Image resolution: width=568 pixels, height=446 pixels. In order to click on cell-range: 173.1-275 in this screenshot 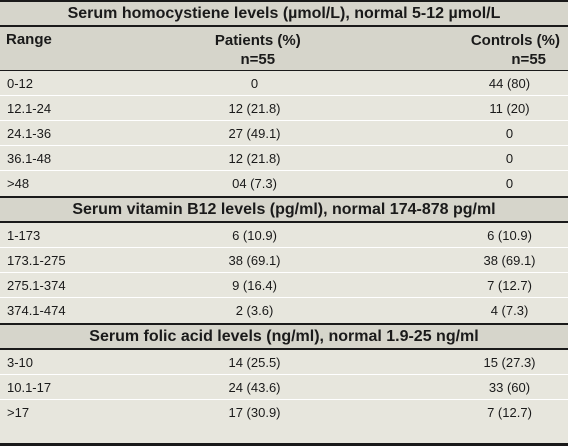, I will do `click(36, 260)`.